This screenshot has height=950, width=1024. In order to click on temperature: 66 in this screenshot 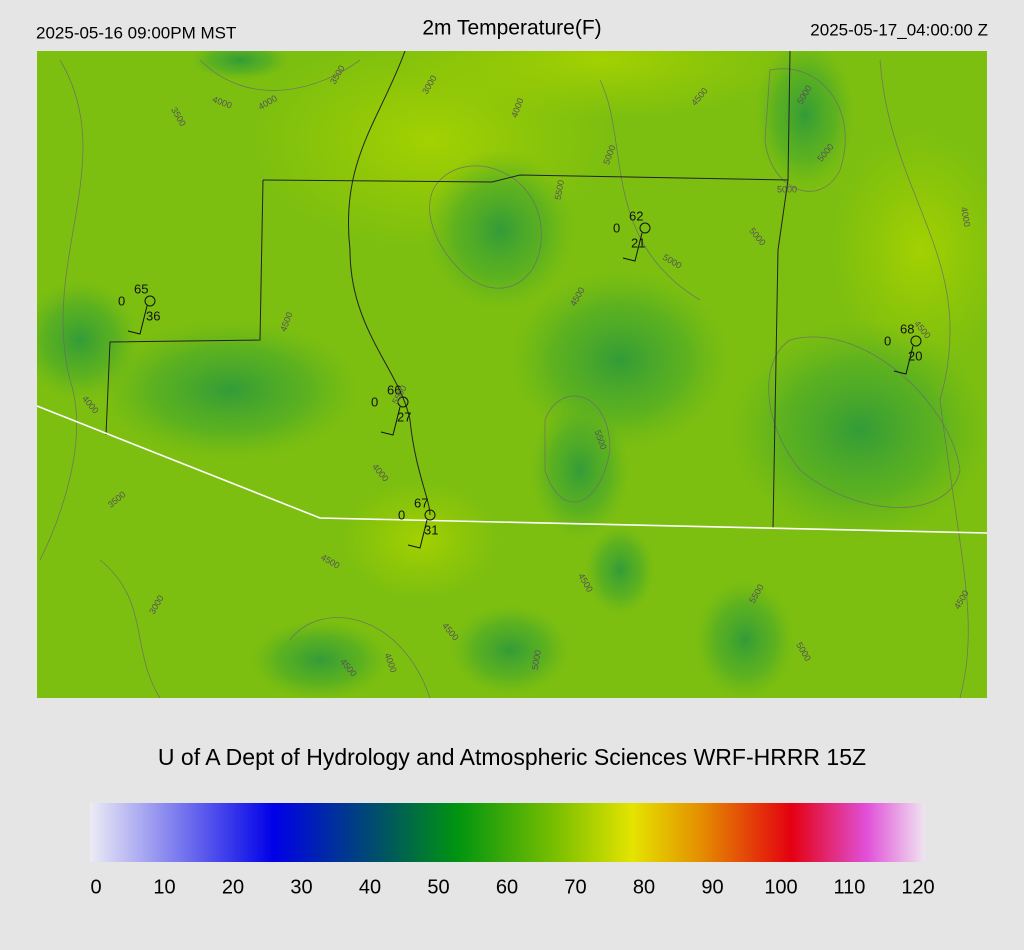, I will do `click(394, 389)`.